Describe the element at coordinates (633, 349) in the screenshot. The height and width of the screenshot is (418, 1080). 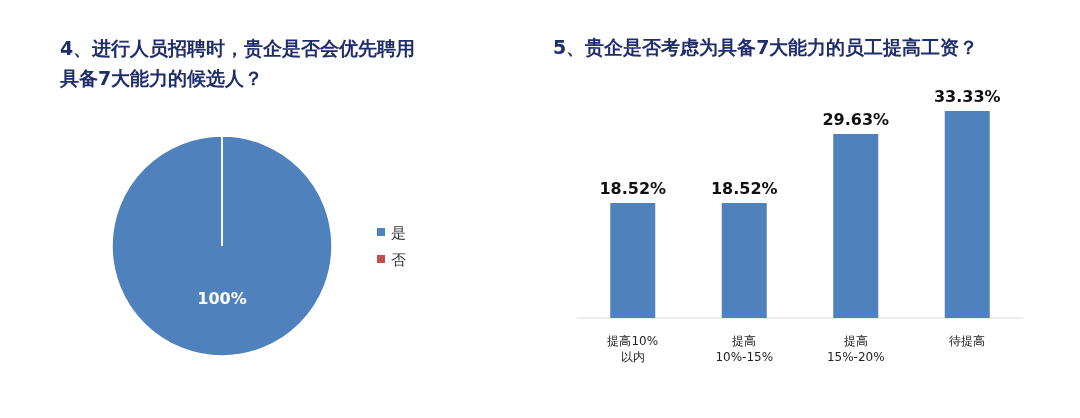
I see `x-tick-label: 提高10% 以内` at that location.